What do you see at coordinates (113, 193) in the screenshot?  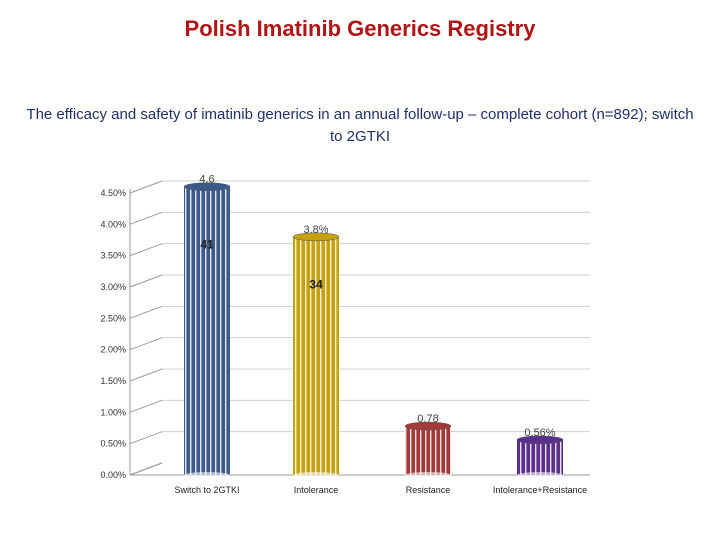 I see `y-tick-label: 4.50%` at bounding box center [113, 193].